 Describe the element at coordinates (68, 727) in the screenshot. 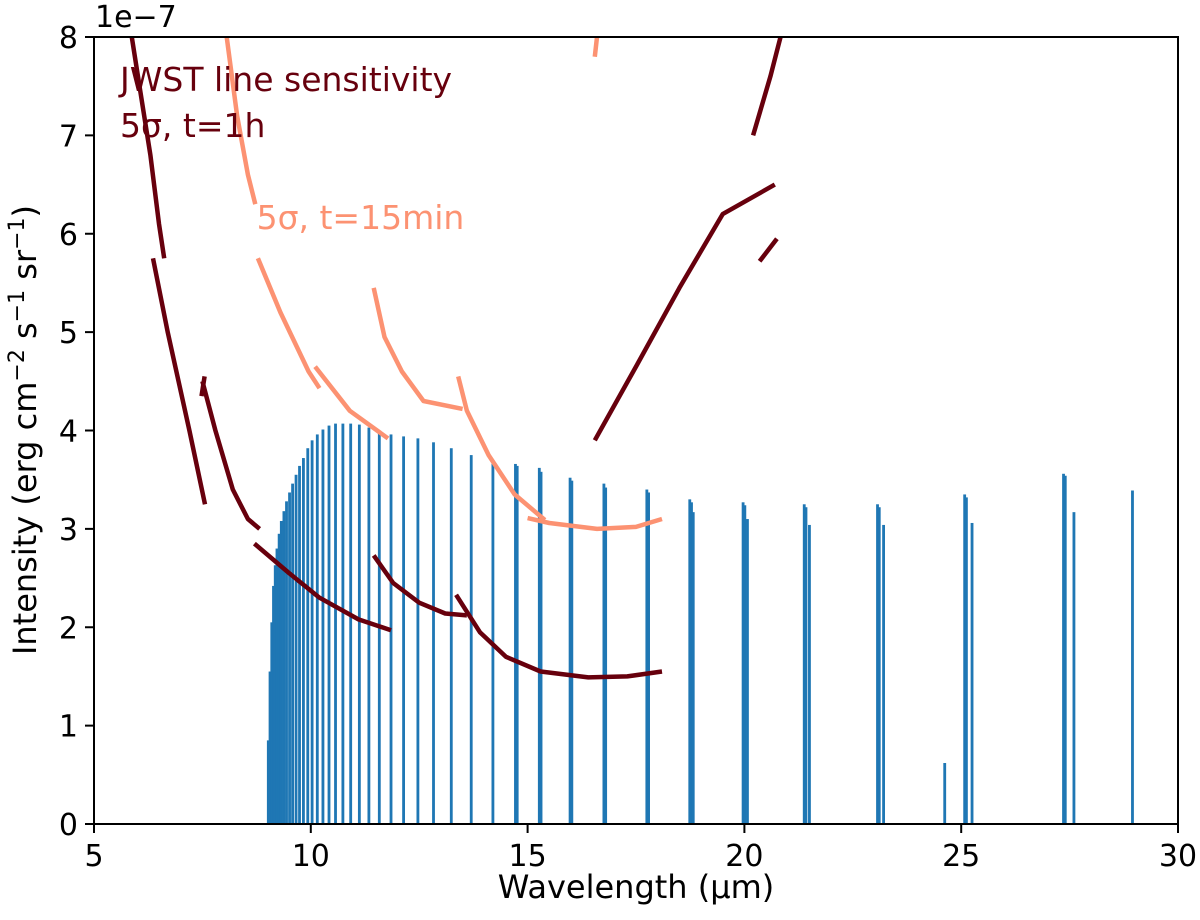

I see `y-tick-label-1: 1` at that location.